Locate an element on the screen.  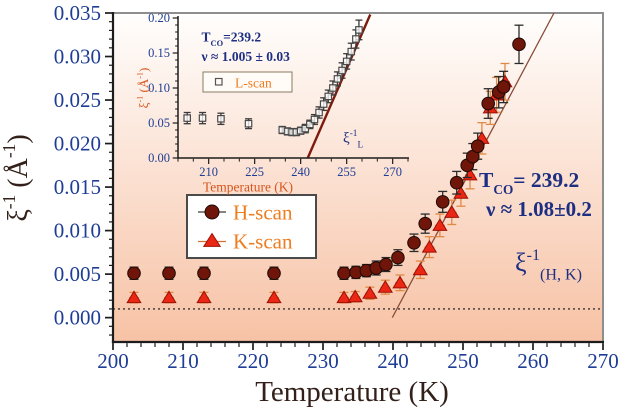
inset-y-tick-label: 0.20 is located at coordinates (159, 18).